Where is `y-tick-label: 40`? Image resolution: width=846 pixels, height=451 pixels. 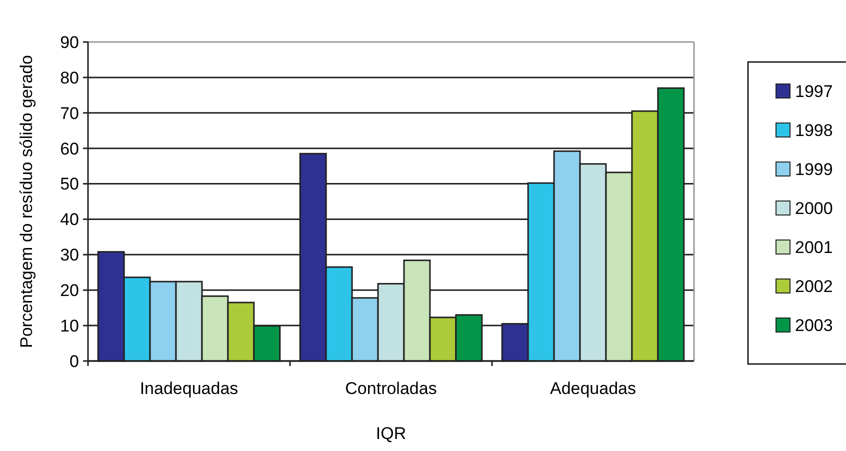
y-tick-label: 40 is located at coordinates (69, 220).